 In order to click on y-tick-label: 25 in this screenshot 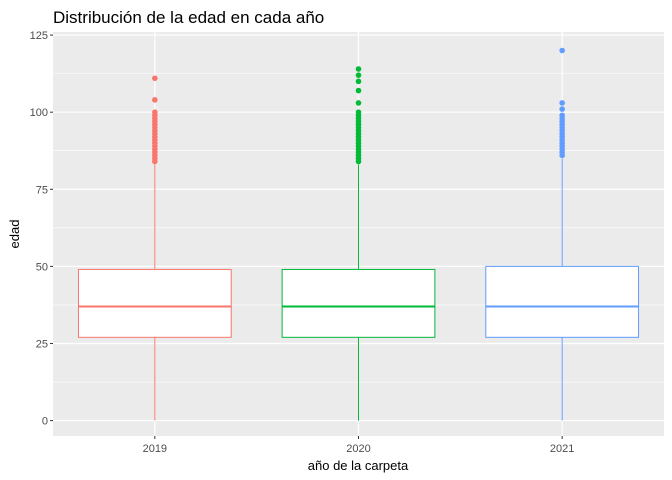, I will do `click(42, 344)`.